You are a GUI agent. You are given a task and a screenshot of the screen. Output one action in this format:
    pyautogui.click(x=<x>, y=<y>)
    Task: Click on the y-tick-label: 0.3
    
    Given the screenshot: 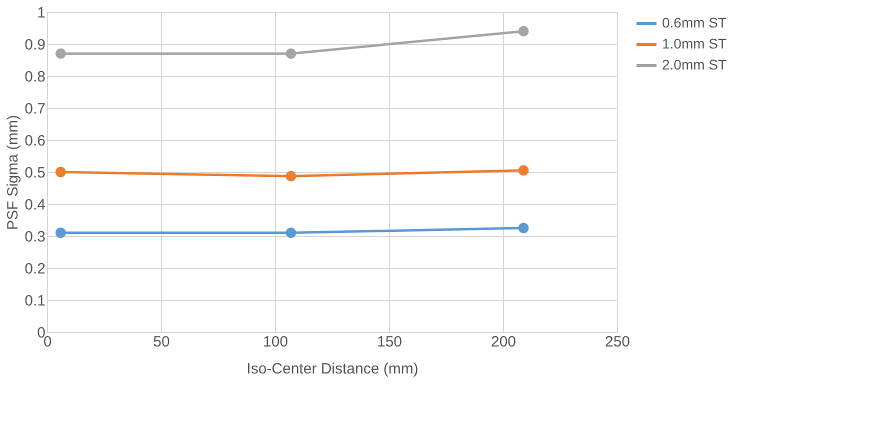 What is the action you would take?
    pyautogui.click(x=35, y=237)
    